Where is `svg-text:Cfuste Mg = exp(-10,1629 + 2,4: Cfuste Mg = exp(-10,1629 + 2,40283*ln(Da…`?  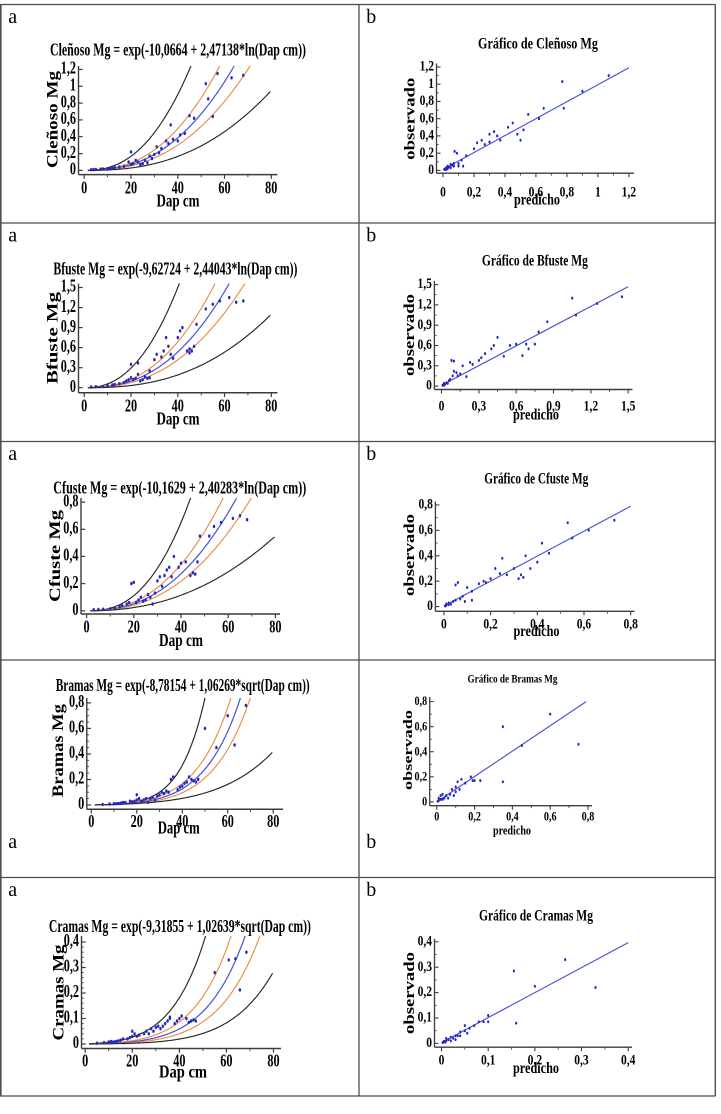 svg-text:Cfuste Mg = exp(-10,1629 + 2,4: Cfuste Mg = exp(-10,1629 + 2,40283*ln(Da… is located at coordinates (179, 487).